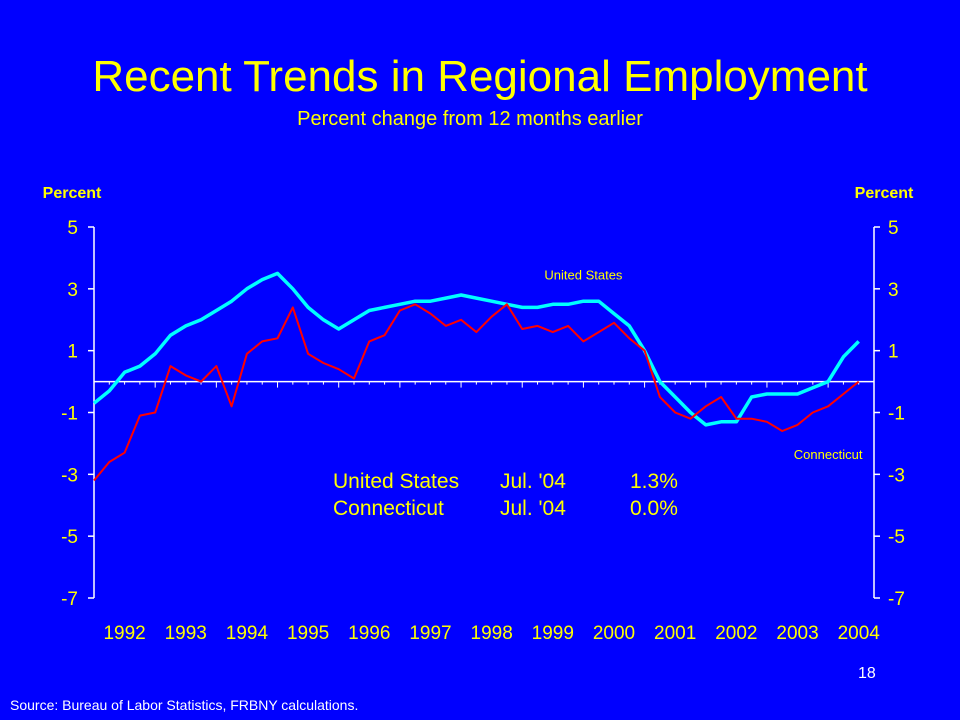  Describe the element at coordinates (896, 475) in the screenshot. I see `y-tick-label-right: -3` at that location.